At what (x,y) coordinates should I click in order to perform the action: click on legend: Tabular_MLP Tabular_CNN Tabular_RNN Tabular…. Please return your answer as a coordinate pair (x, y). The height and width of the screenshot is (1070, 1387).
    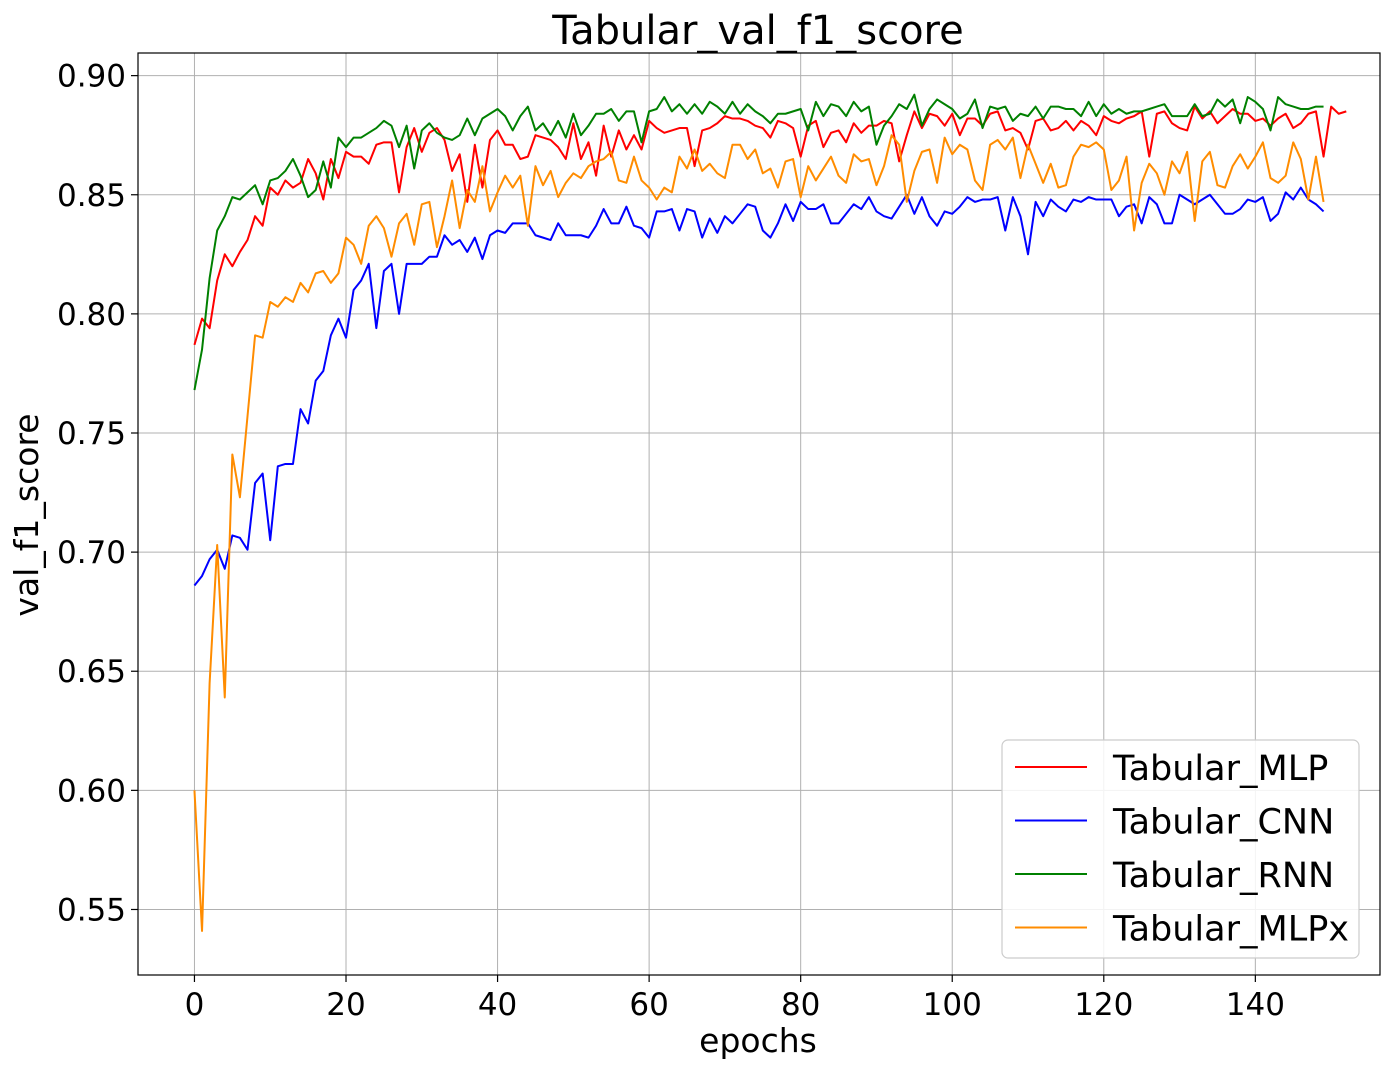
    Looking at the image, I should click on (1180, 849).